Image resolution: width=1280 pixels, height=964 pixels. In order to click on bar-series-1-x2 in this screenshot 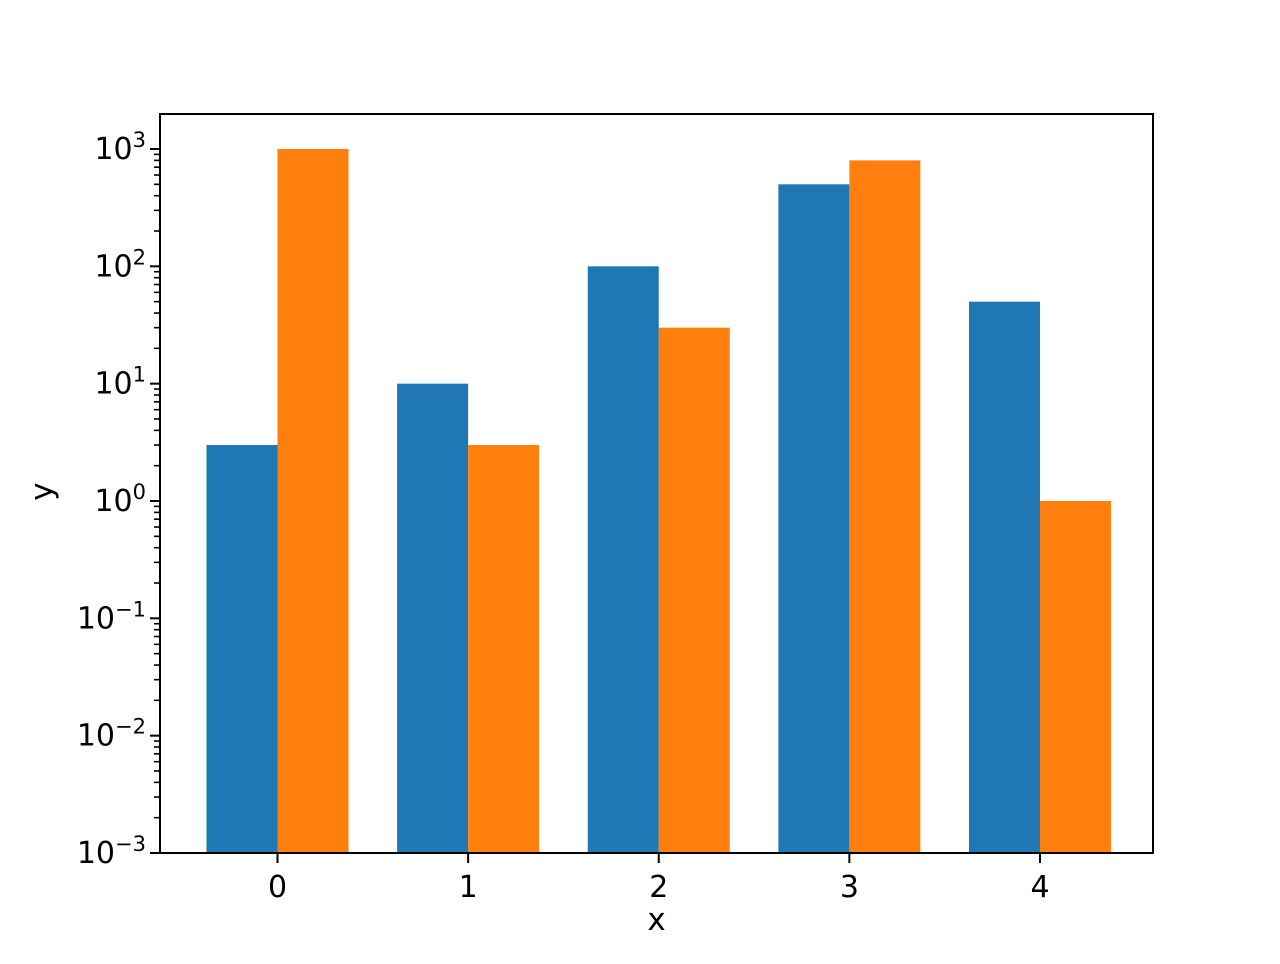, I will do `click(623, 559)`.